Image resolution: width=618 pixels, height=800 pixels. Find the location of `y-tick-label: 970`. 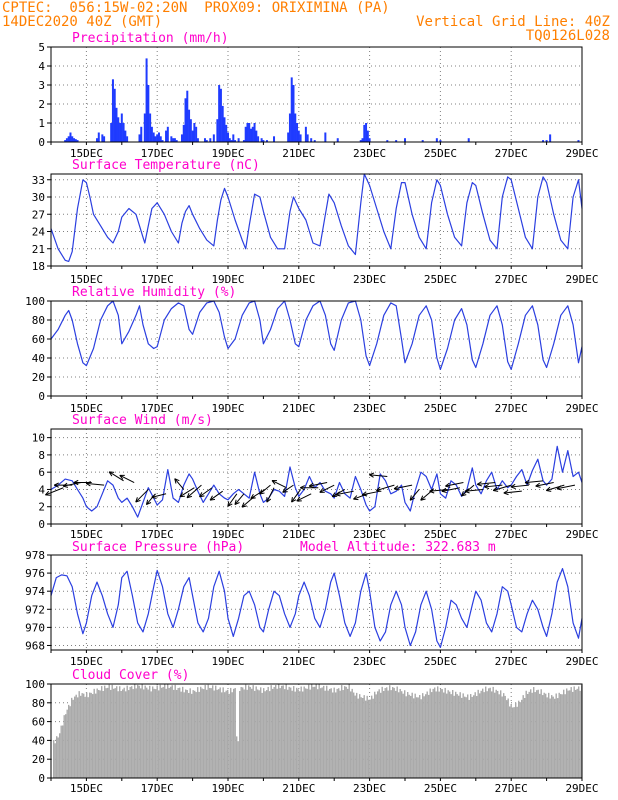

y-tick-label: 970 is located at coordinates (35, 627).